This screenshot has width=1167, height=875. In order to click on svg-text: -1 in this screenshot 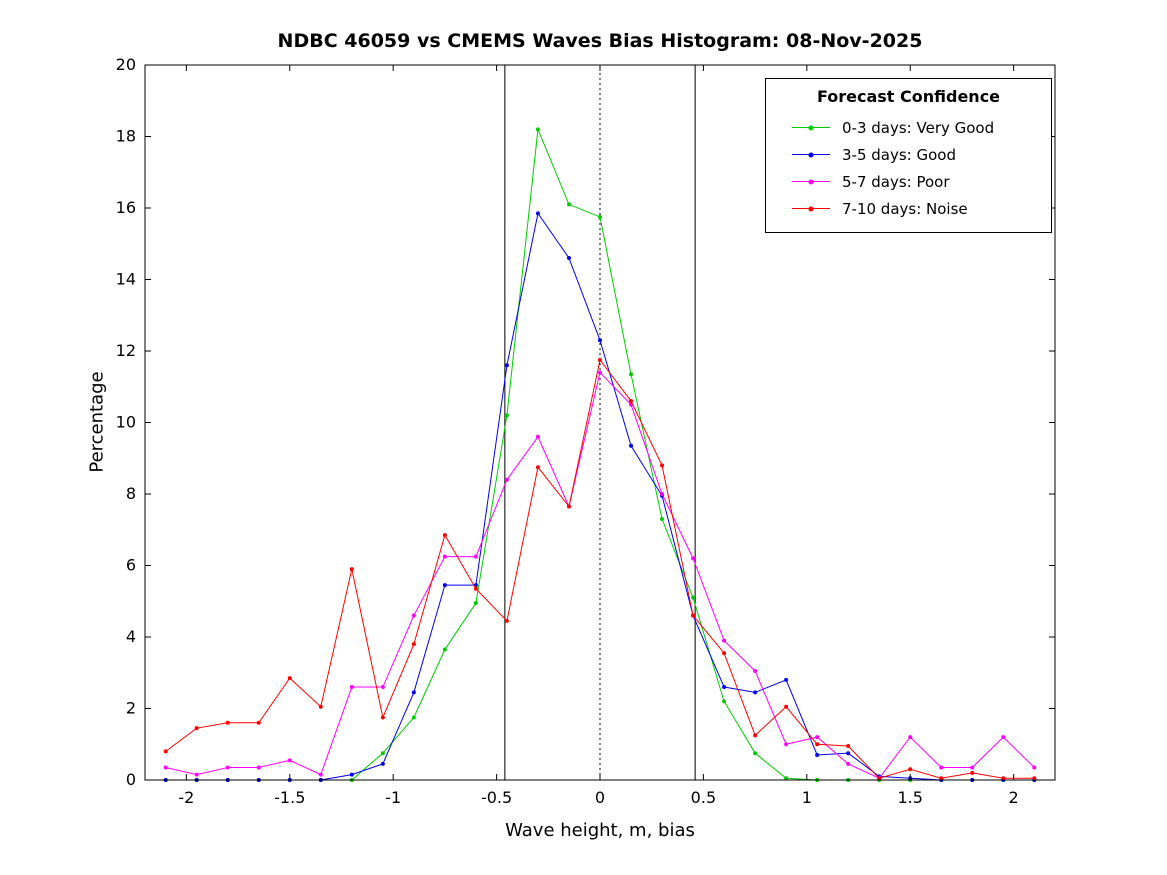, I will do `click(393, 797)`.